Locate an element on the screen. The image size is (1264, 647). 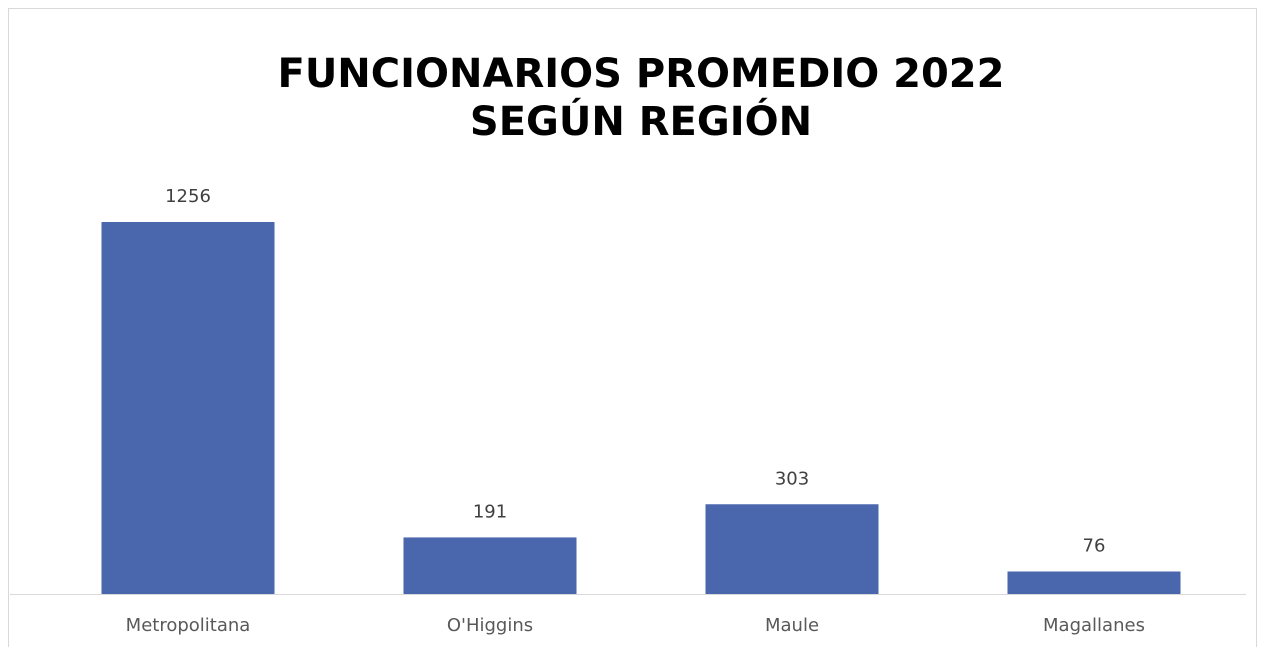
data-label: 191 is located at coordinates (490, 511).